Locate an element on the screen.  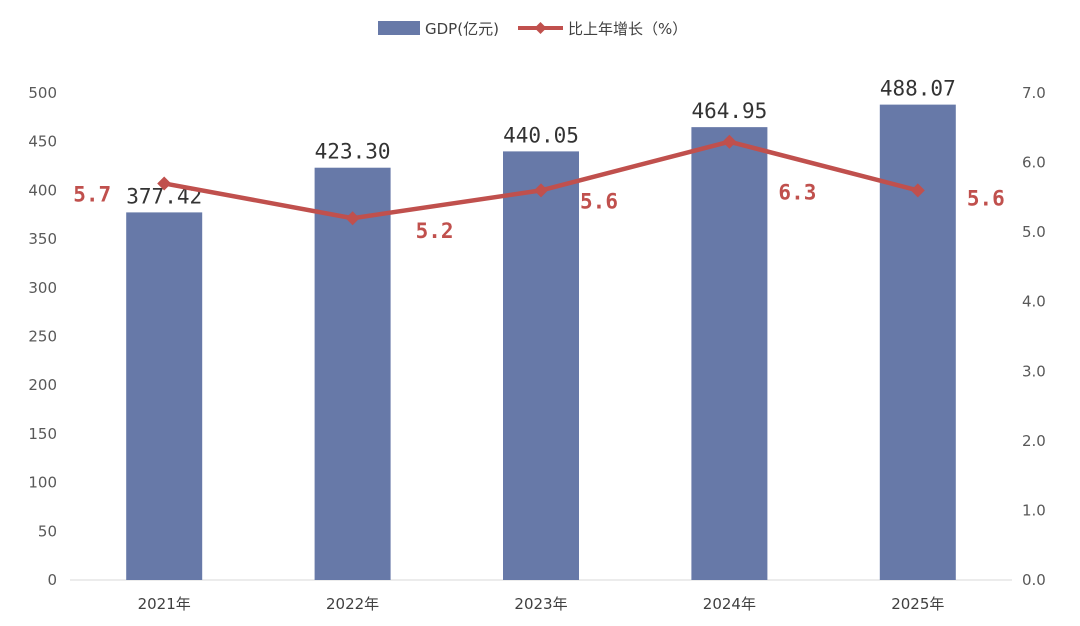
legend-swatch-gdp is located at coordinates (399, 28).